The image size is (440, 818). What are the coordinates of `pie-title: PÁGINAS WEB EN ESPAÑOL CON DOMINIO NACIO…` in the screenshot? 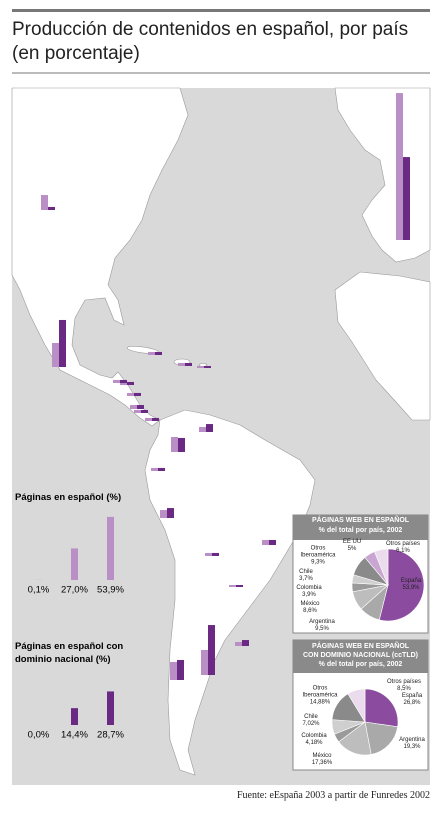 It's located at (360, 651).